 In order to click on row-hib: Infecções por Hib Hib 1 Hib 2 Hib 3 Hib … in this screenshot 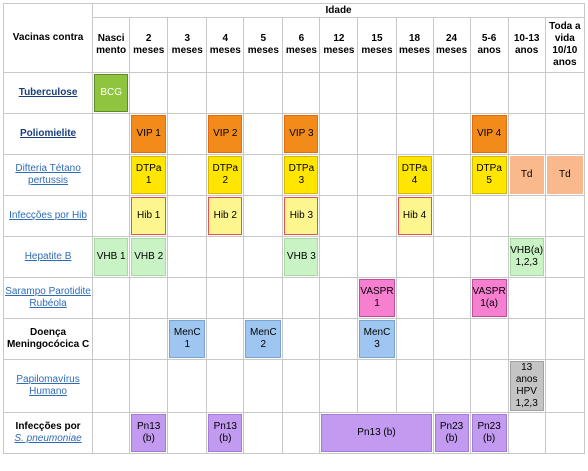, I will do `click(294, 216)`.